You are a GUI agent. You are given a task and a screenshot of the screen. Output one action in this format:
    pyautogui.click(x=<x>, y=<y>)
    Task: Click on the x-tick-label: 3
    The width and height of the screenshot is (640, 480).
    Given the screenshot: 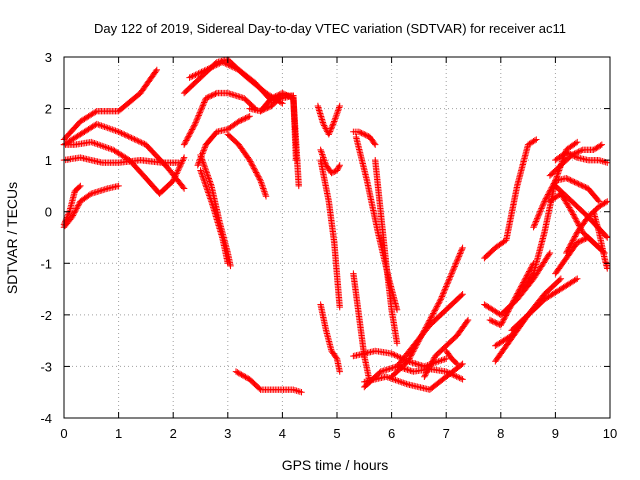 What is the action you would take?
    pyautogui.click(x=227, y=433)
    